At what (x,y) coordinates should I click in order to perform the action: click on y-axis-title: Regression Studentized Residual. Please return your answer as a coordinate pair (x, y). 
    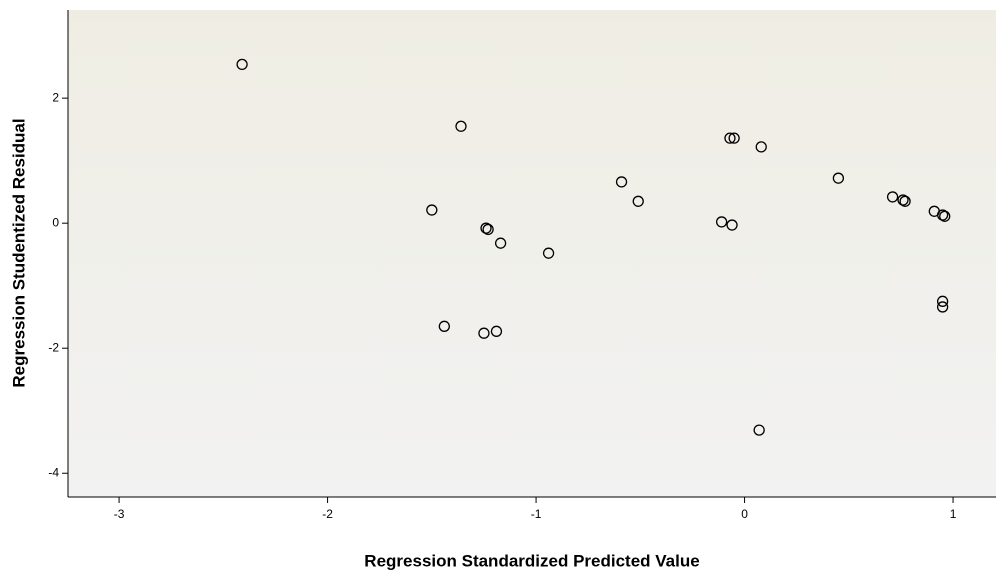
    Looking at the image, I should click on (18, 252).